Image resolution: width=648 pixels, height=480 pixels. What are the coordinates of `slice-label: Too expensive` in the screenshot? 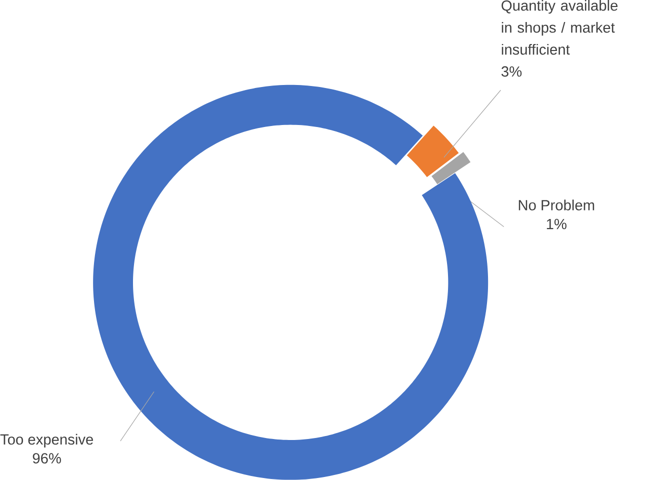 It's located at (47, 441).